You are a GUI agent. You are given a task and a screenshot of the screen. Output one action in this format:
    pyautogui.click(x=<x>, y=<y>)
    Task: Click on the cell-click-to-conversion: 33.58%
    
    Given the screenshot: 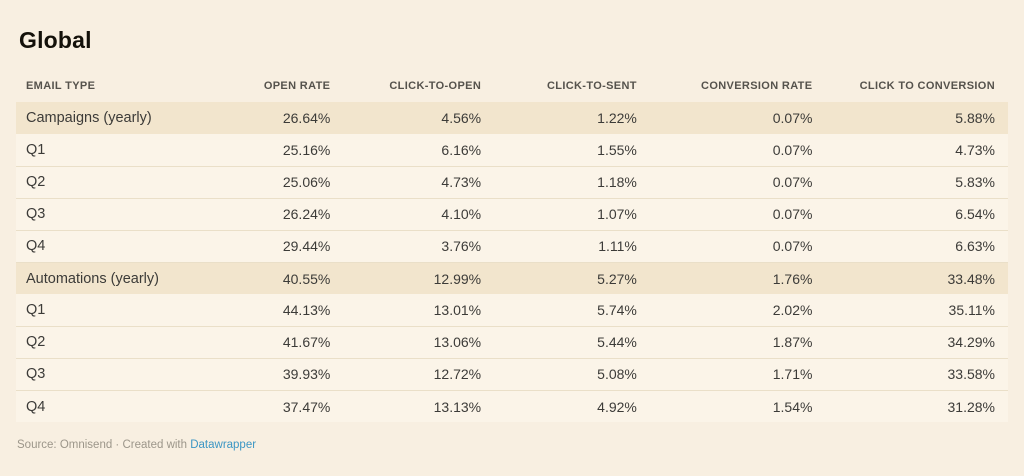 What is the action you would take?
    pyautogui.click(x=916, y=374)
    